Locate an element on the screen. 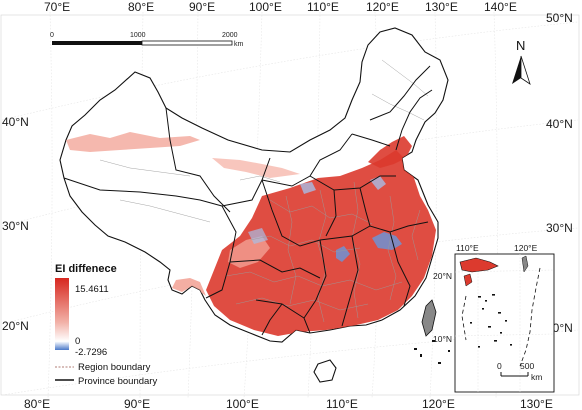 The height and width of the screenshot is (410, 582). inset-islands is located at coordinates (491, 321).